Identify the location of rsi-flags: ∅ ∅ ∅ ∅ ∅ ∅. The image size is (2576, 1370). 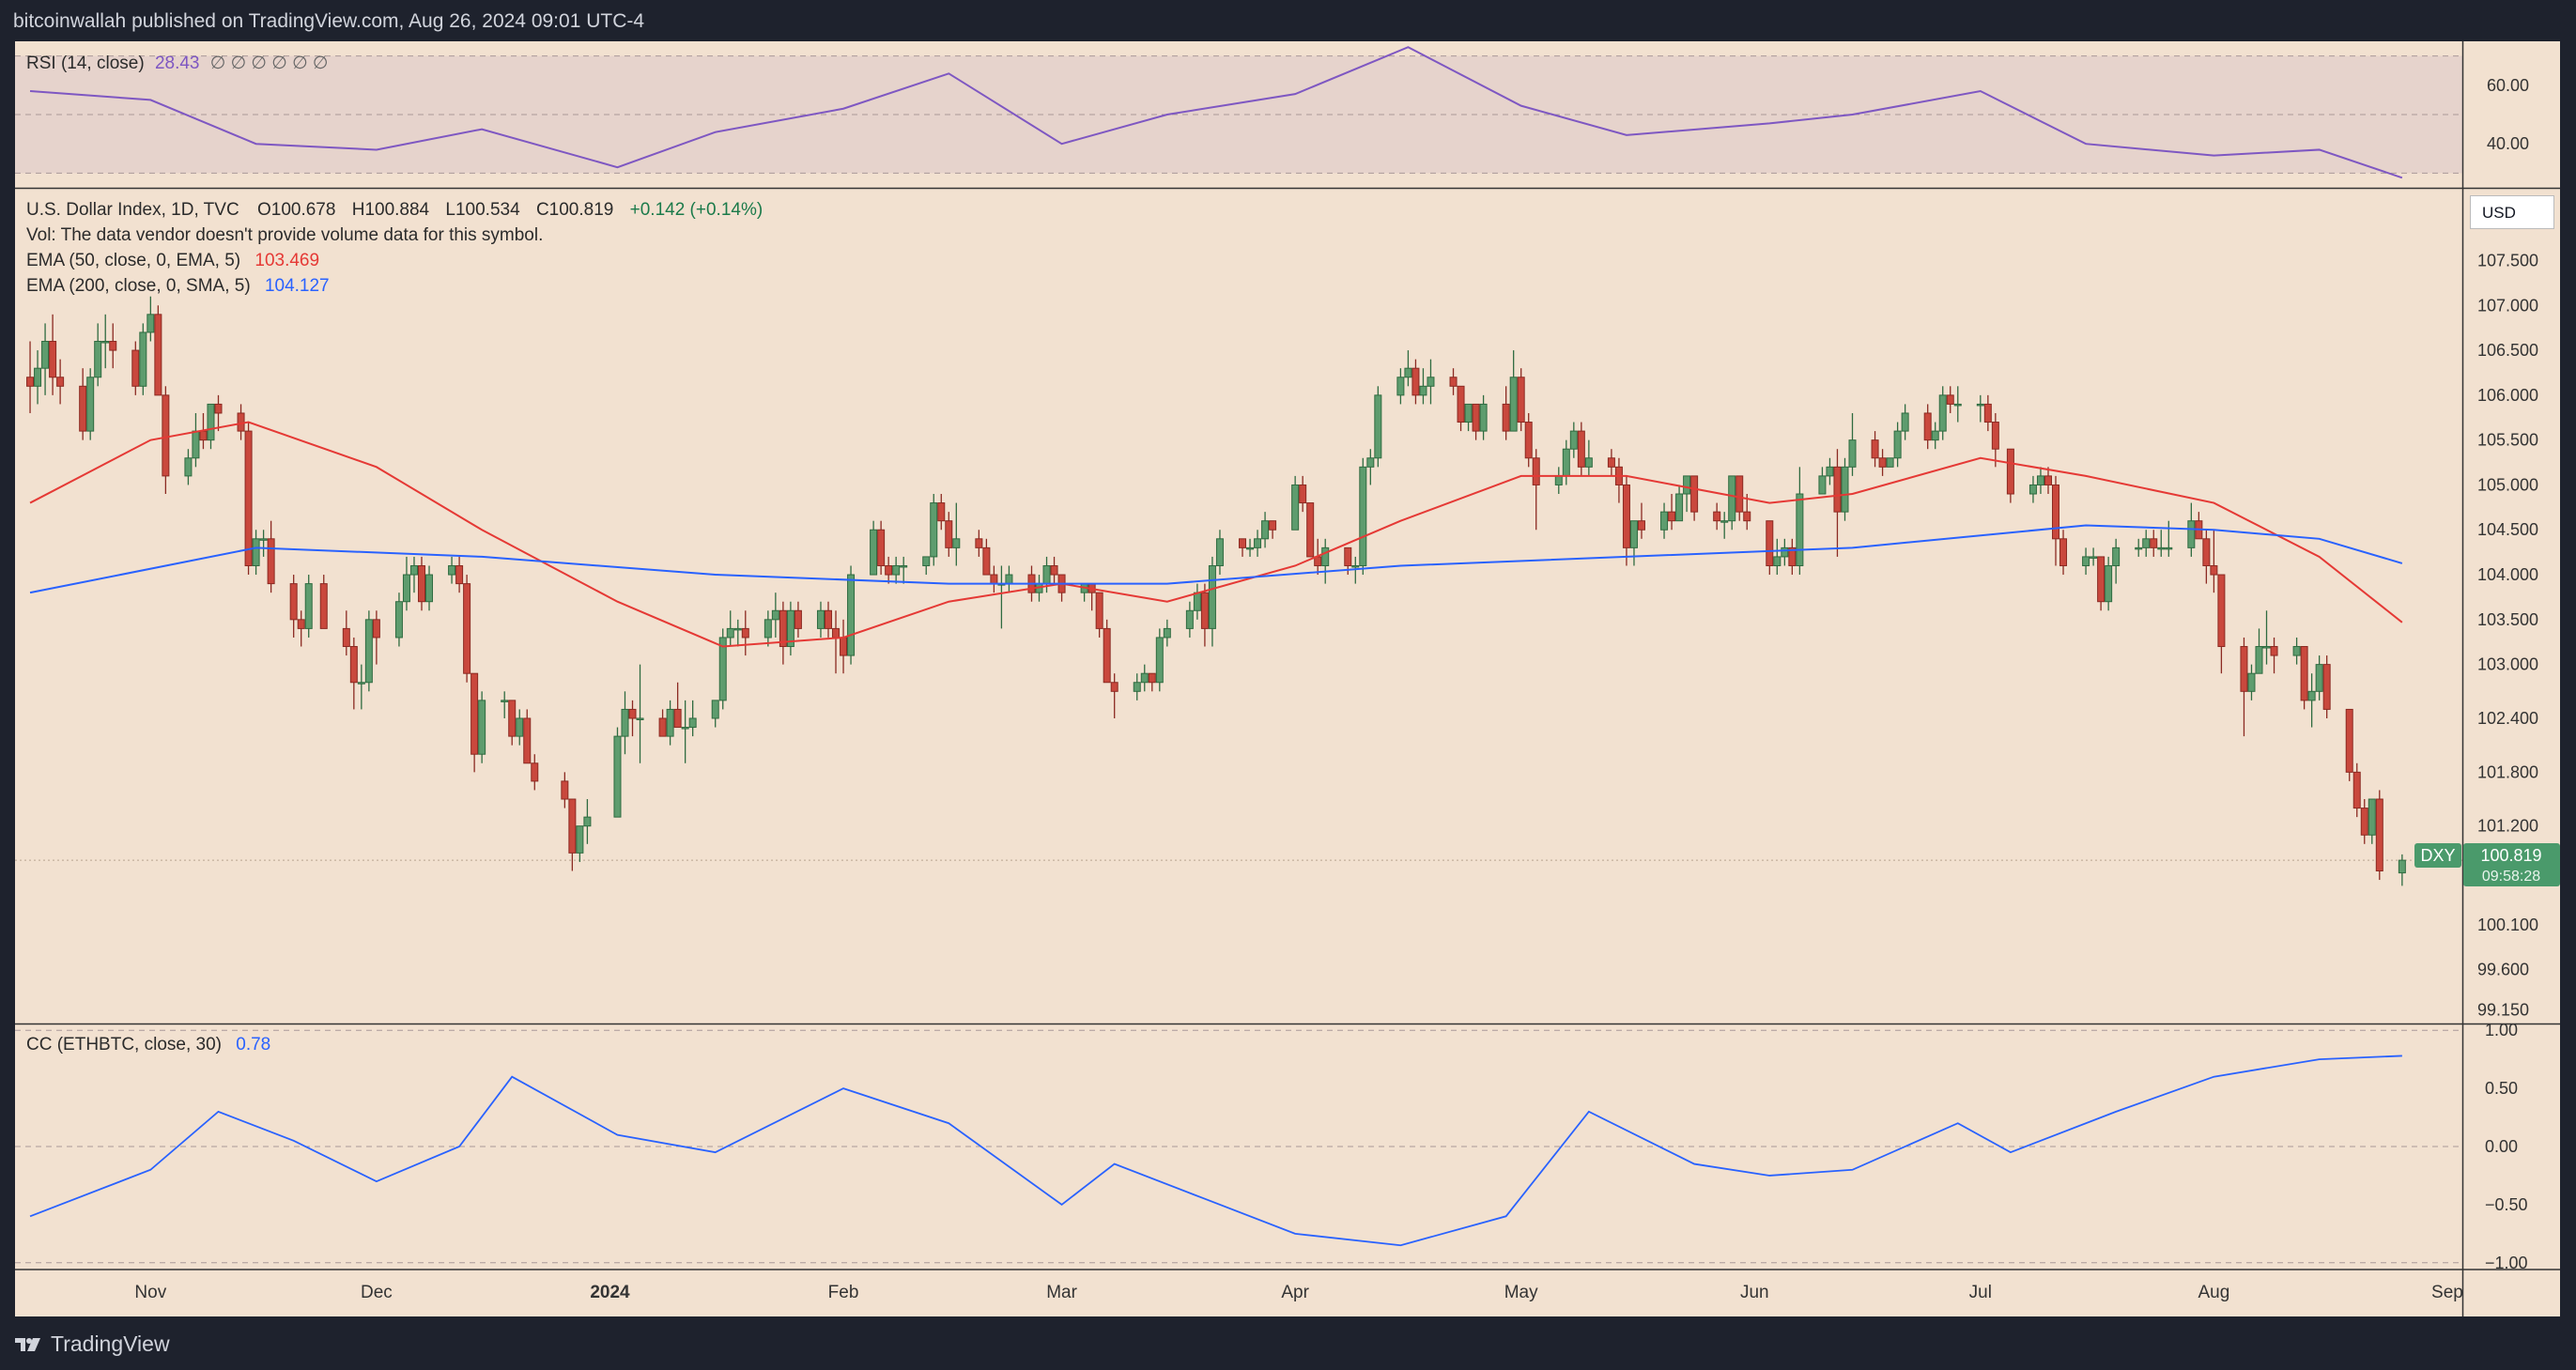
(269, 63).